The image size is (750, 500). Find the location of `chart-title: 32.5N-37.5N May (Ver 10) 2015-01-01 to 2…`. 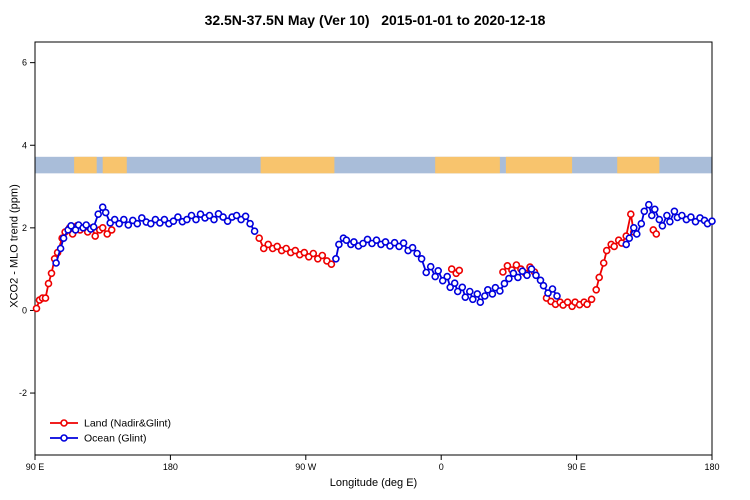

chart-title: 32.5N-37.5N May (Ver 10) 2015-01-01 to 2… is located at coordinates (375, 20).